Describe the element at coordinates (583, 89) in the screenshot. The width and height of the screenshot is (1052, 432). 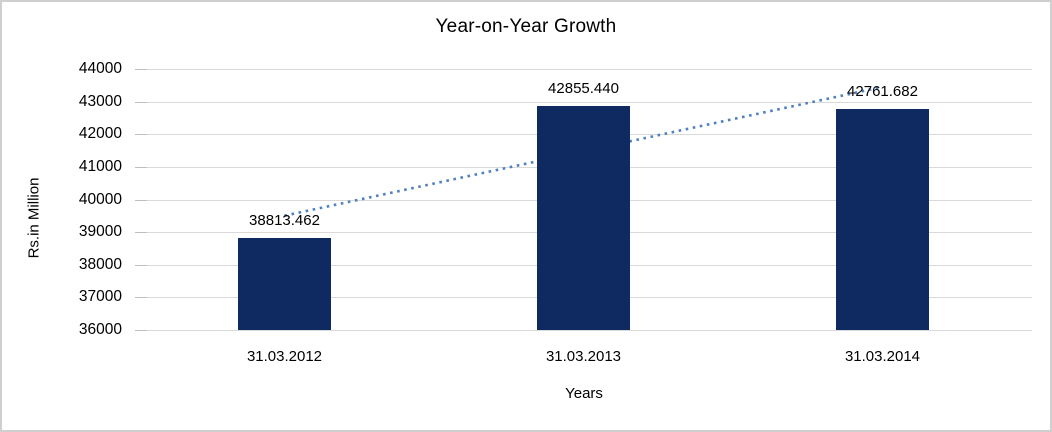
I see `bar-data-label: 42855.440` at that location.